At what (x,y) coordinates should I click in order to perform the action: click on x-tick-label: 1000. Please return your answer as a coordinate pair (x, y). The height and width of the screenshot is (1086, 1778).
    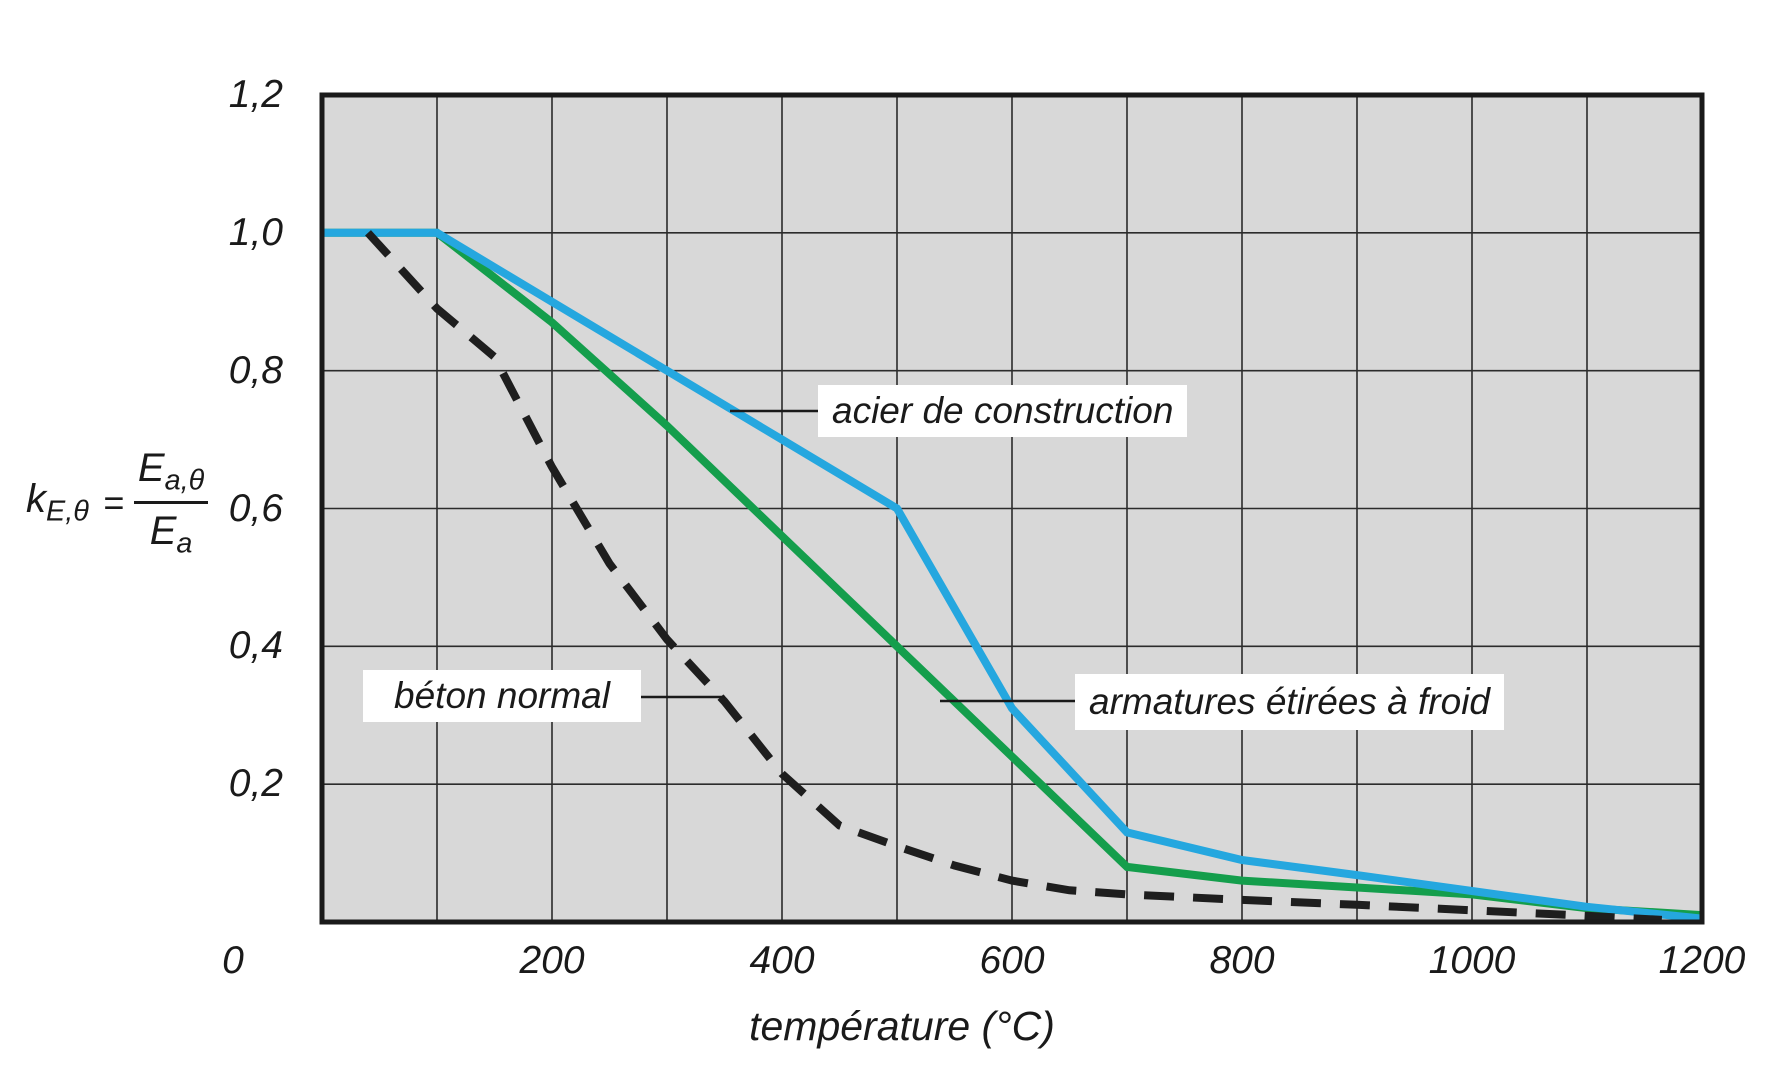
    Looking at the image, I should click on (1472, 960).